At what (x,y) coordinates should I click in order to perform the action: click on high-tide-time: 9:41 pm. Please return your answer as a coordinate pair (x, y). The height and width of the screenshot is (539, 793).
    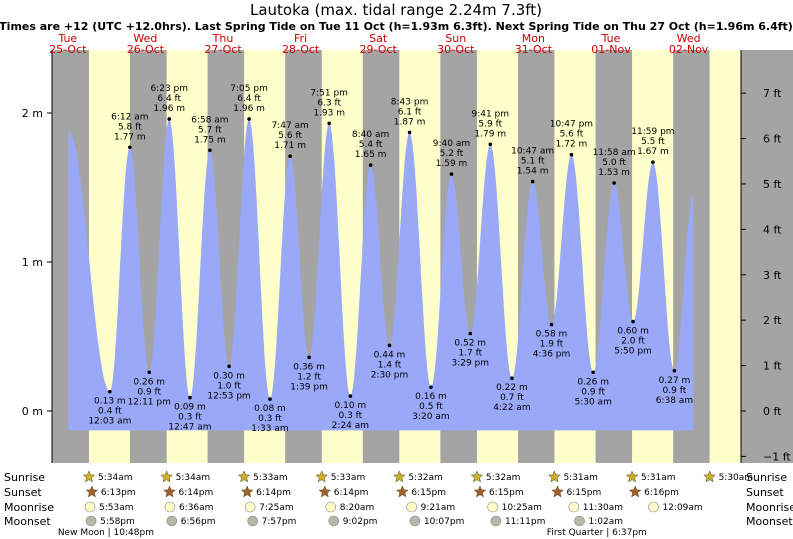
    Looking at the image, I should click on (490, 114).